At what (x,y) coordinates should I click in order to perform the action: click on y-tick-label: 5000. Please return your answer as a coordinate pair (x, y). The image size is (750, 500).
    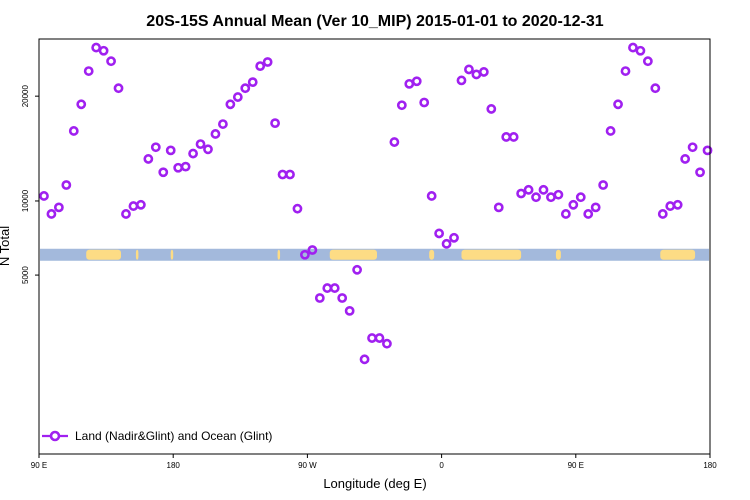
    Looking at the image, I should click on (25, 275).